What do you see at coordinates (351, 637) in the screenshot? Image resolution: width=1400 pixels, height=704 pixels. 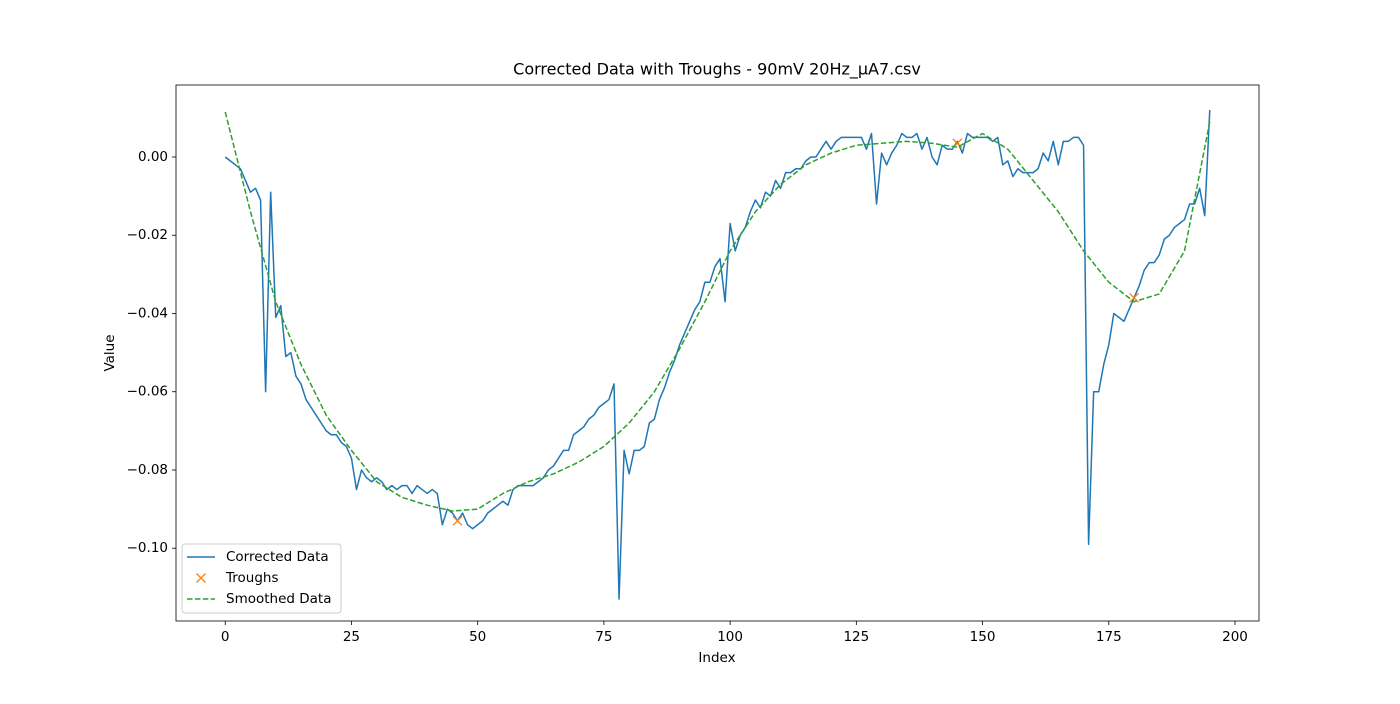 I see `x-tick-label: 25` at bounding box center [351, 637].